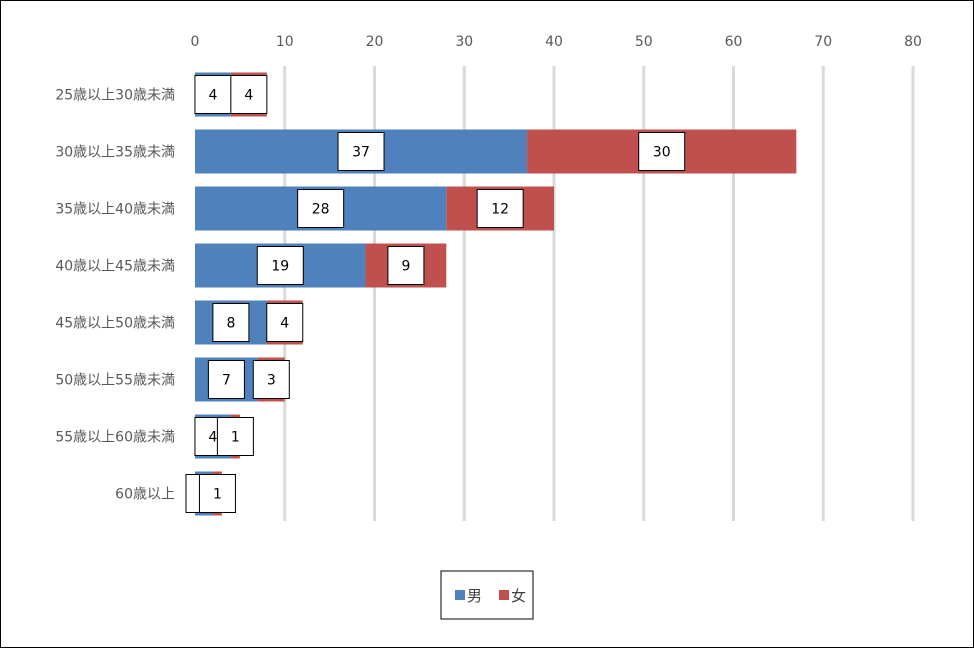 The width and height of the screenshot is (974, 651). Describe the element at coordinates (375, 42) in the screenshot. I see `x-tick-label: 20` at that location.